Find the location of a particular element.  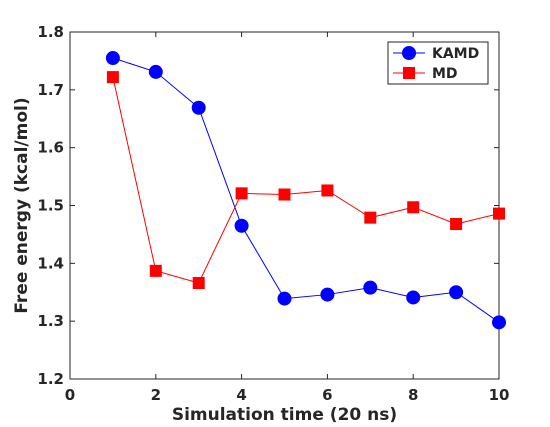

y-tick-label: 1.5 is located at coordinates (50, 206).